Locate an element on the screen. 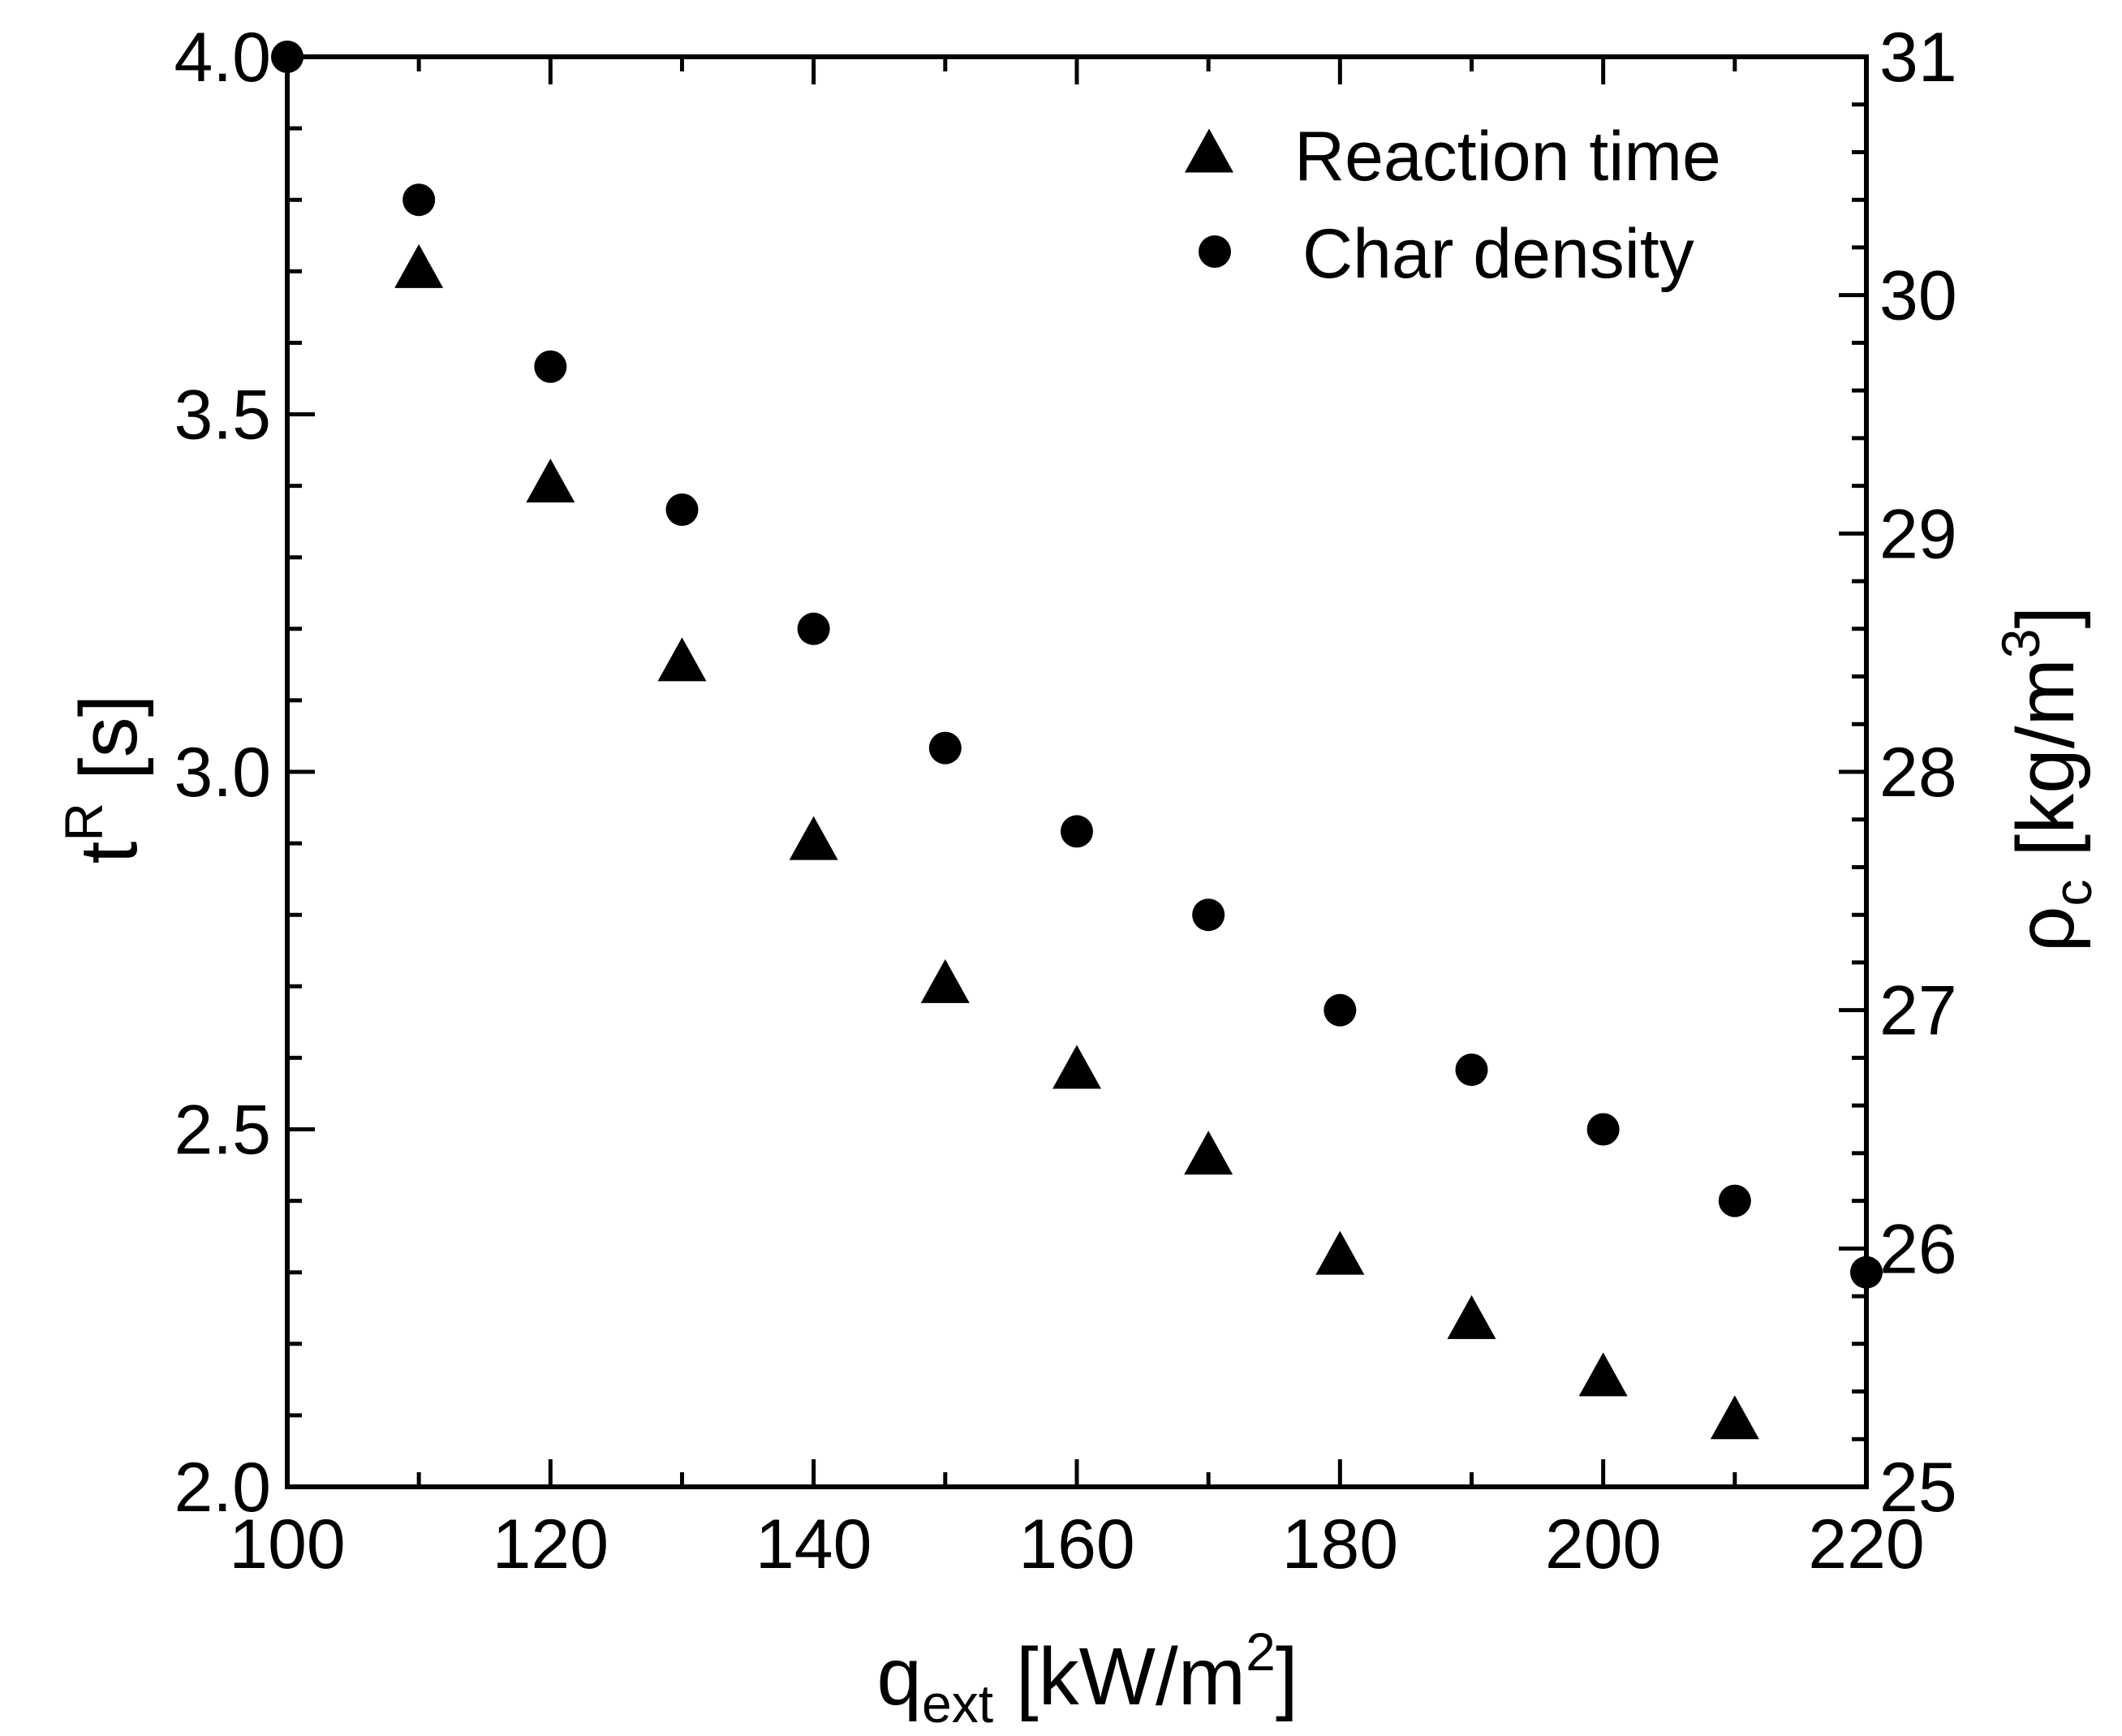 The width and height of the screenshot is (2122, 1736). legend-marker-reaction-time is located at coordinates (1209, 150).